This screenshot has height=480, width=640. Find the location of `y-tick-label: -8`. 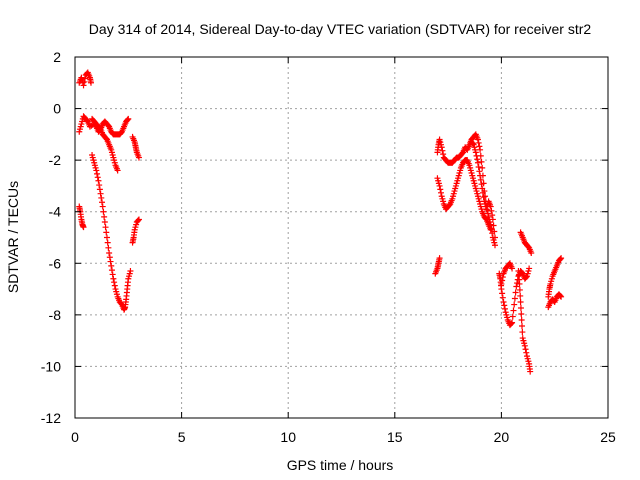

y-tick-label: -8 is located at coordinates (55, 315).